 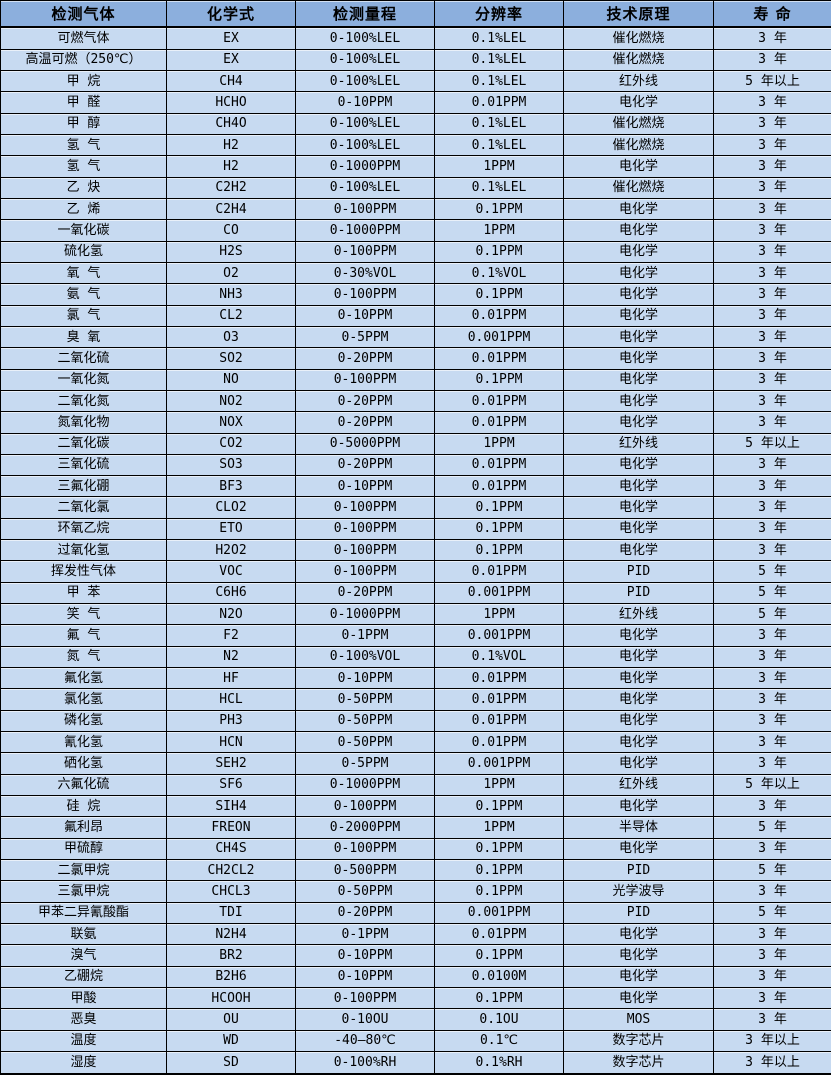 I want to click on cell-chemical-formula: TDI, so click(x=231, y=913).